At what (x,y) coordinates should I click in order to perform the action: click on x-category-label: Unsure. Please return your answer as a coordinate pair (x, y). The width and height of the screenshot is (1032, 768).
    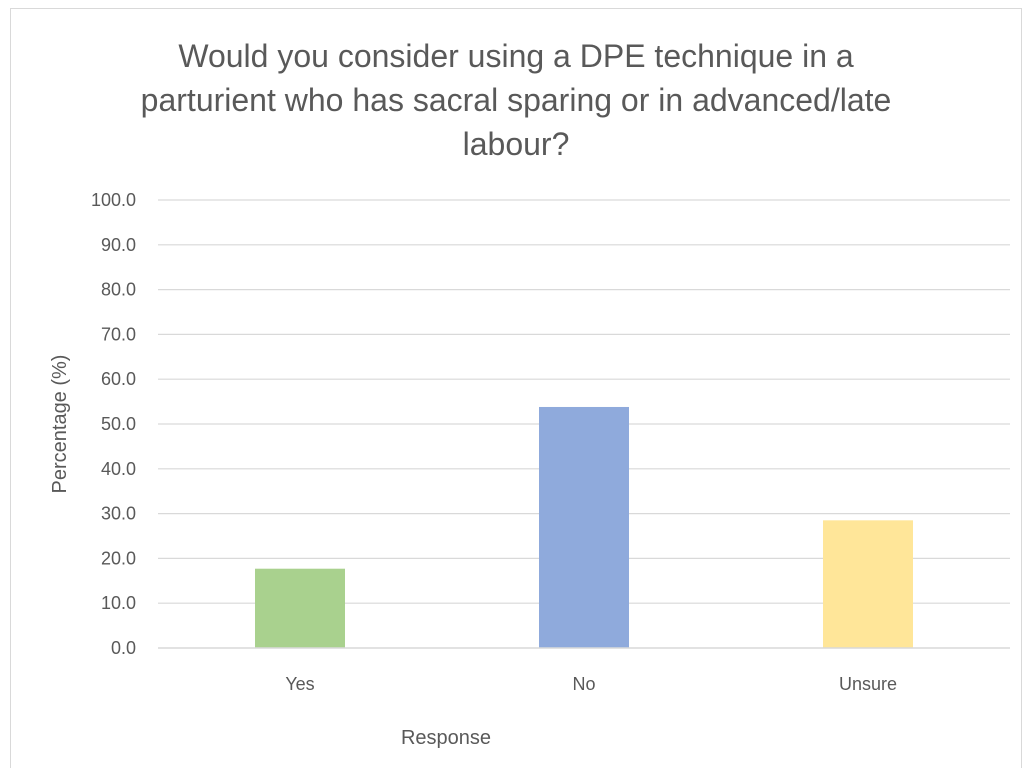
    Looking at the image, I should click on (868, 684).